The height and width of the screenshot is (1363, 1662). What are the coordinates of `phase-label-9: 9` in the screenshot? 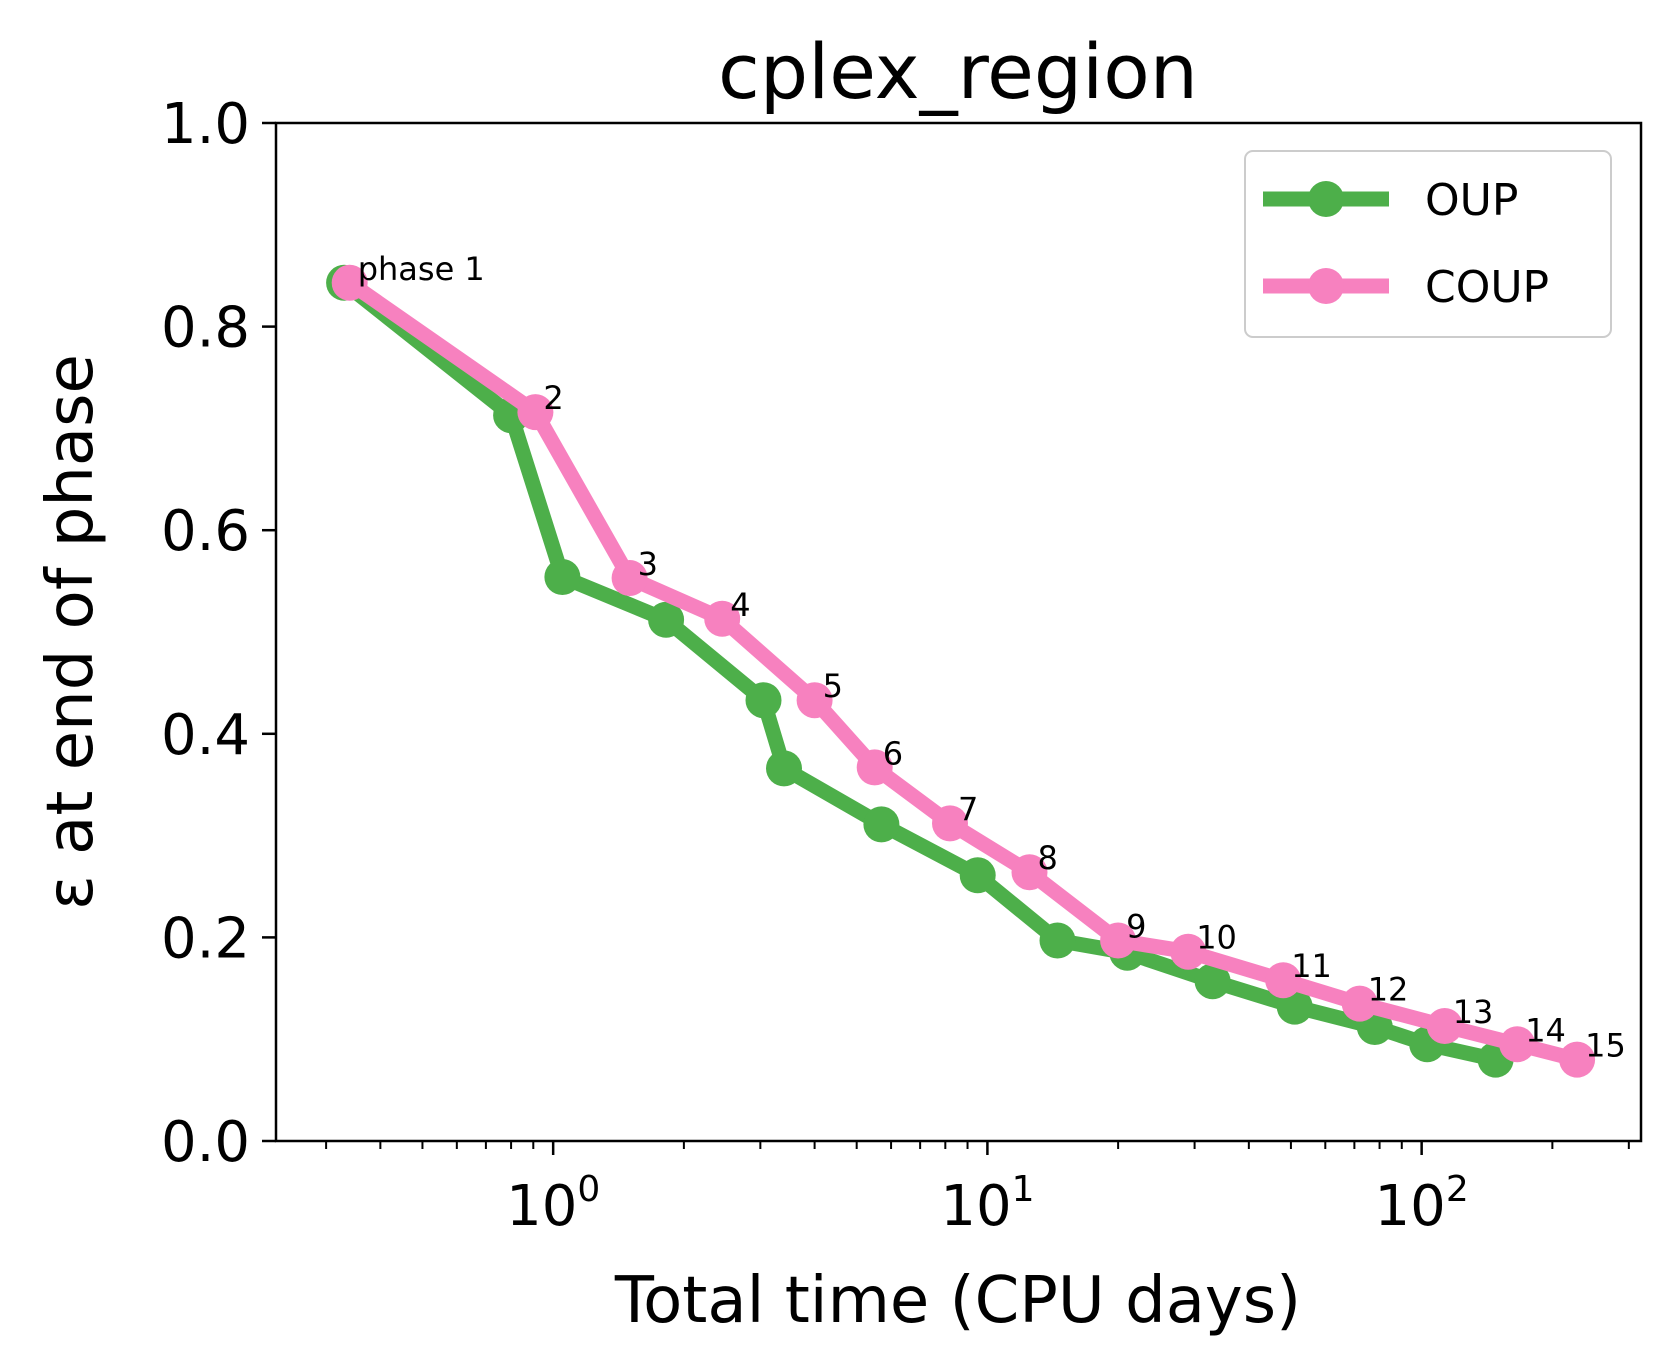 It's located at (1136, 927).